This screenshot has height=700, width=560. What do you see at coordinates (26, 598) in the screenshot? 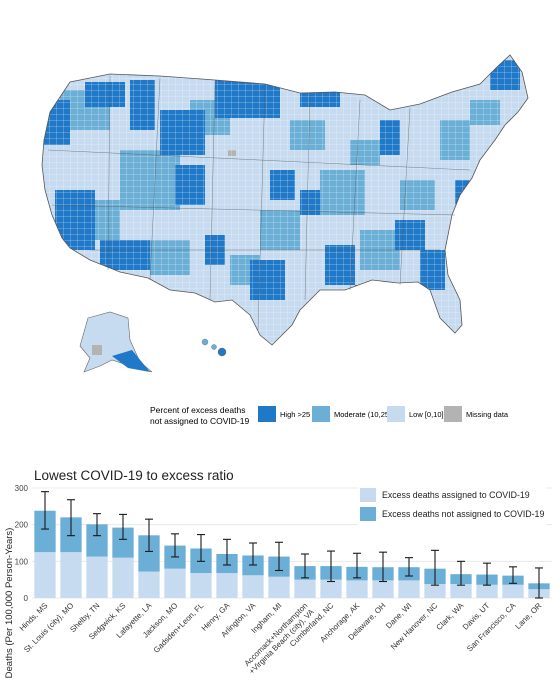
I see `y-tick-label: 0` at bounding box center [26, 598].